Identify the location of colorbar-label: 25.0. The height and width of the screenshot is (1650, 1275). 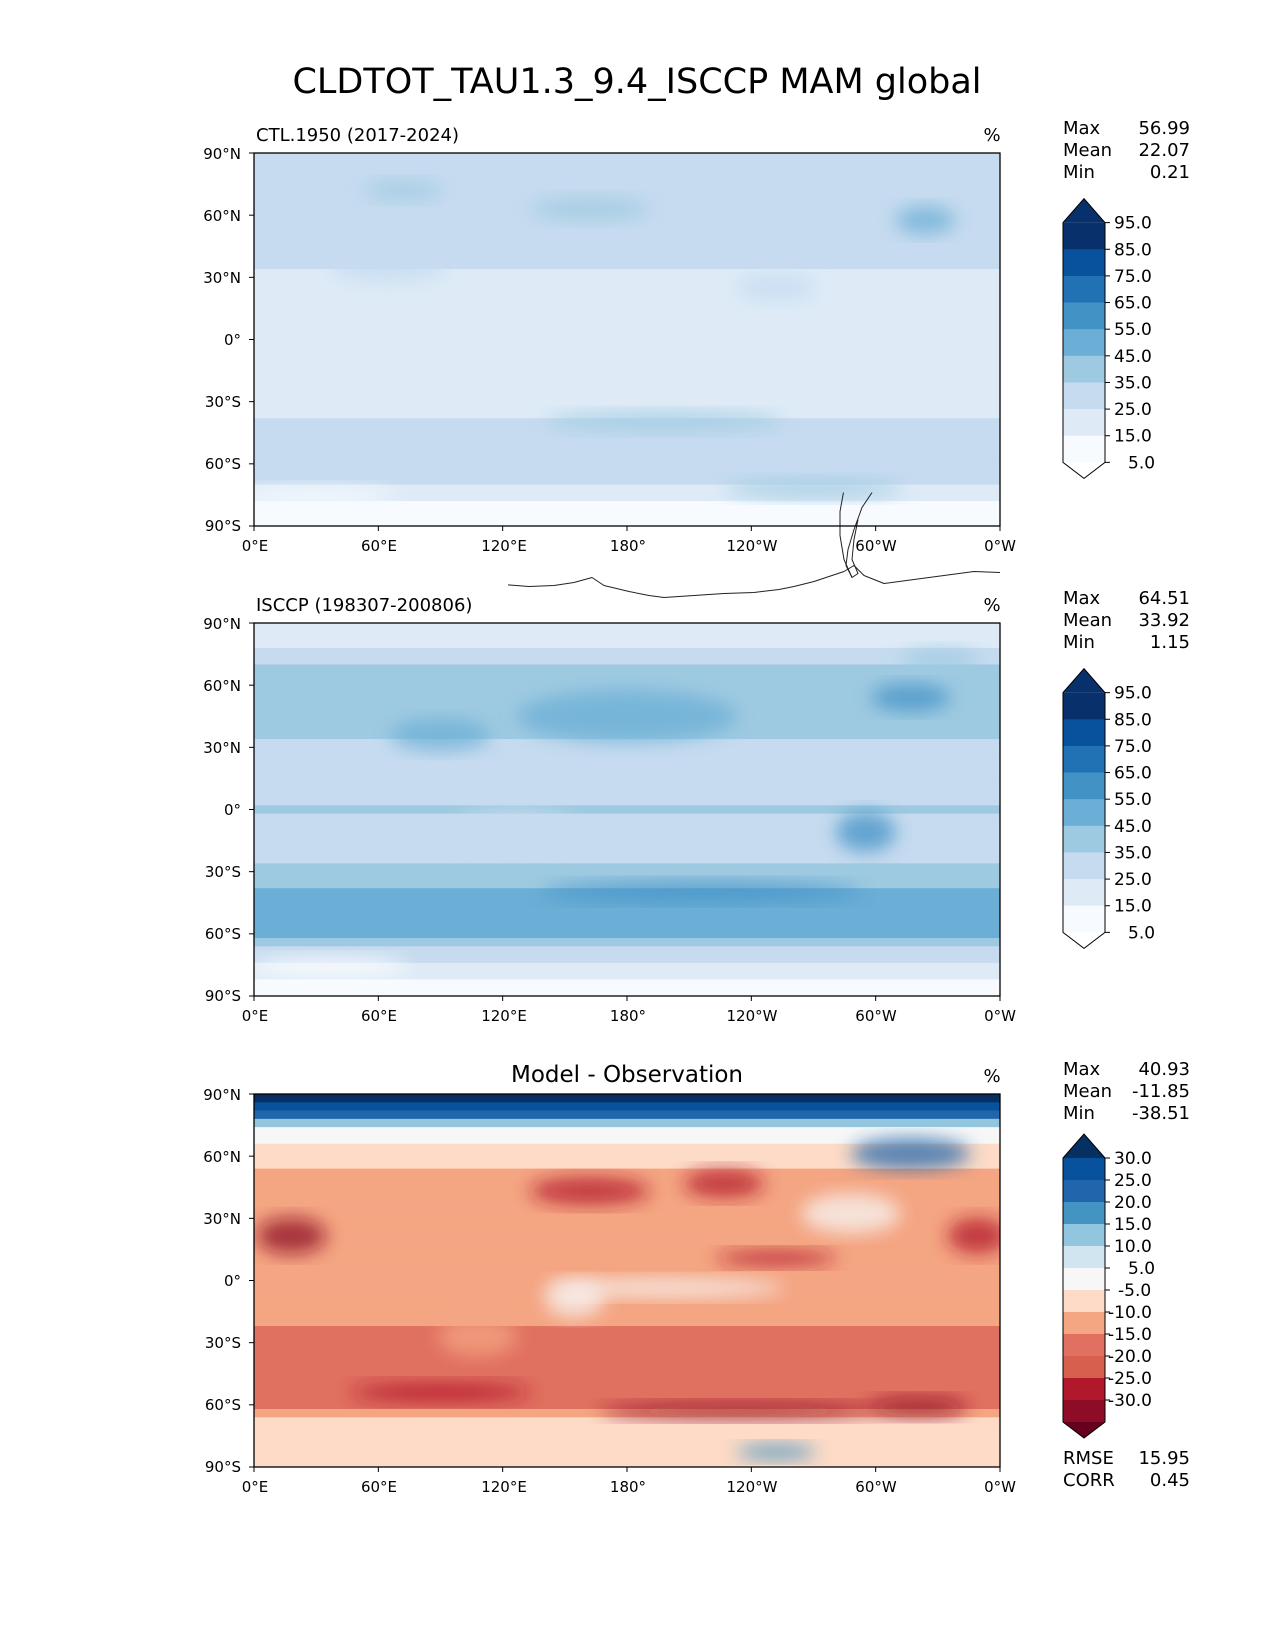
(1133, 410).